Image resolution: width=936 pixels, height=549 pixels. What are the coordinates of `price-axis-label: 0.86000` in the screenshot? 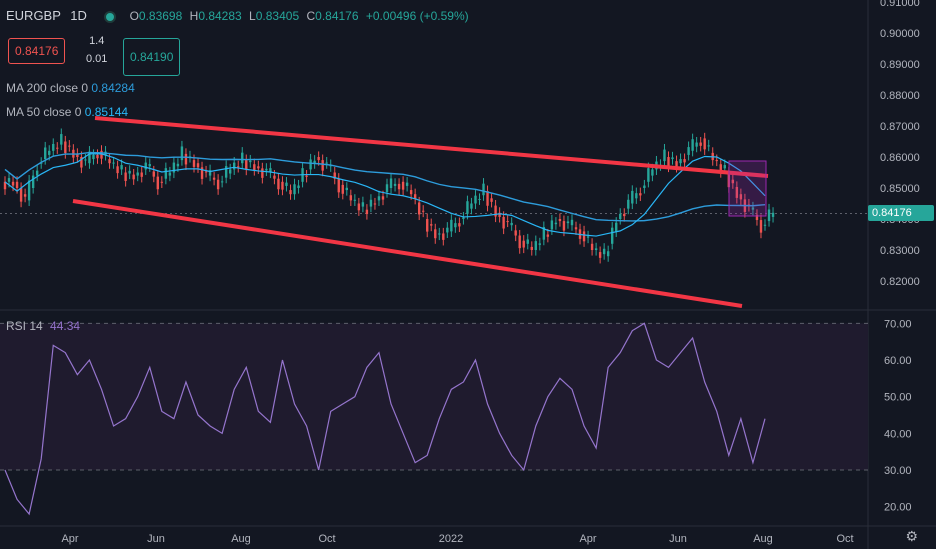 It's located at (900, 158).